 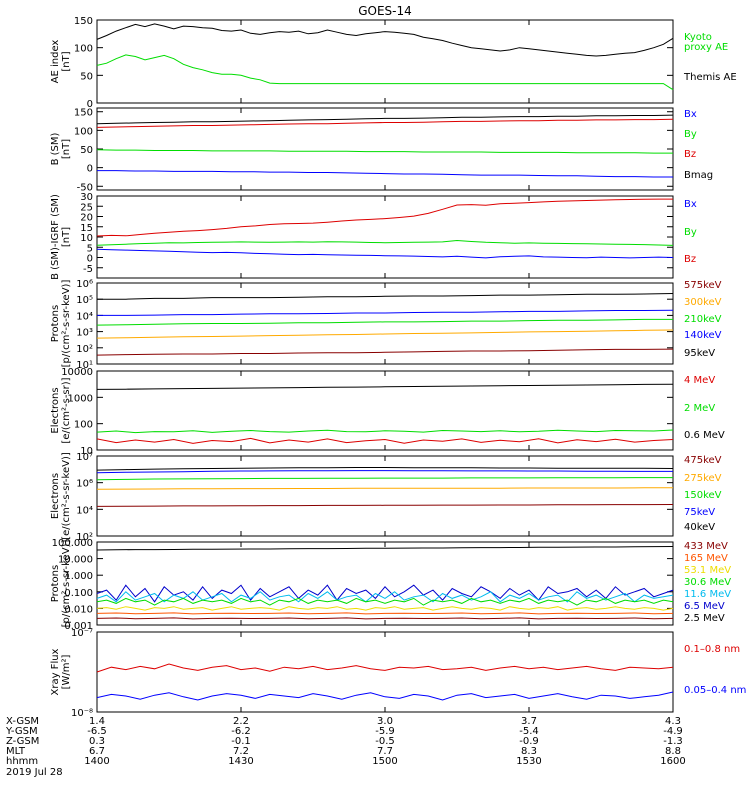 I want to click on legend-label: Kyoto, so click(x=698, y=37).